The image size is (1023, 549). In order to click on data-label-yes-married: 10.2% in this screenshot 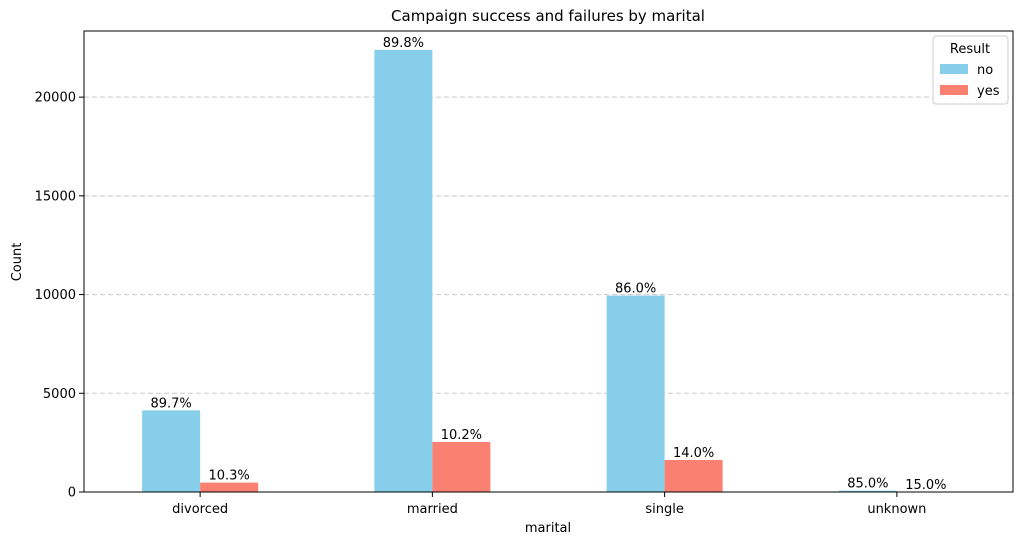, I will do `click(461, 435)`.